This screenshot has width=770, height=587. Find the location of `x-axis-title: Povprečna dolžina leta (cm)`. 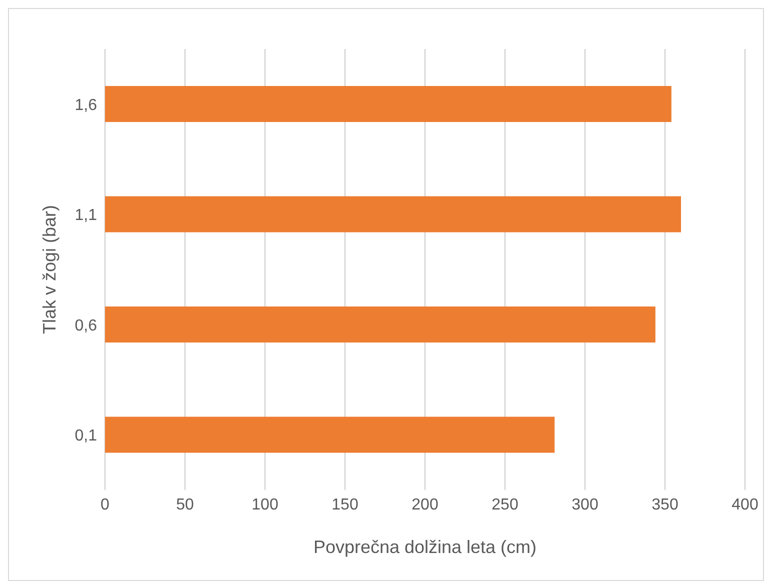

x-axis-title: Povprečna dolžina leta (cm) is located at coordinates (425, 546).